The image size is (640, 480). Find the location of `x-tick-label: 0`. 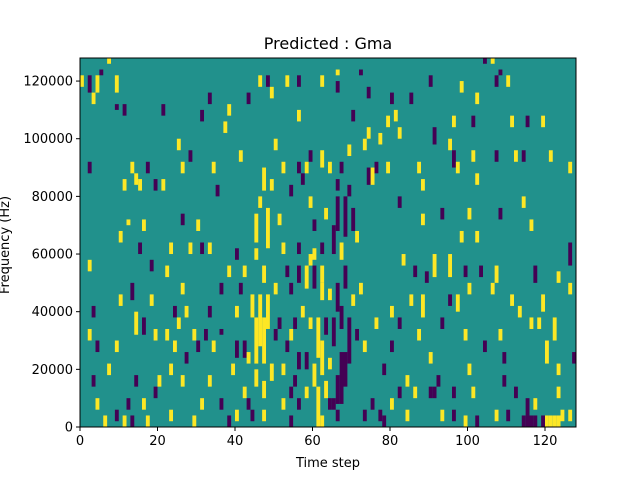

x-tick-label: 0 is located at coordinates (80, 441).